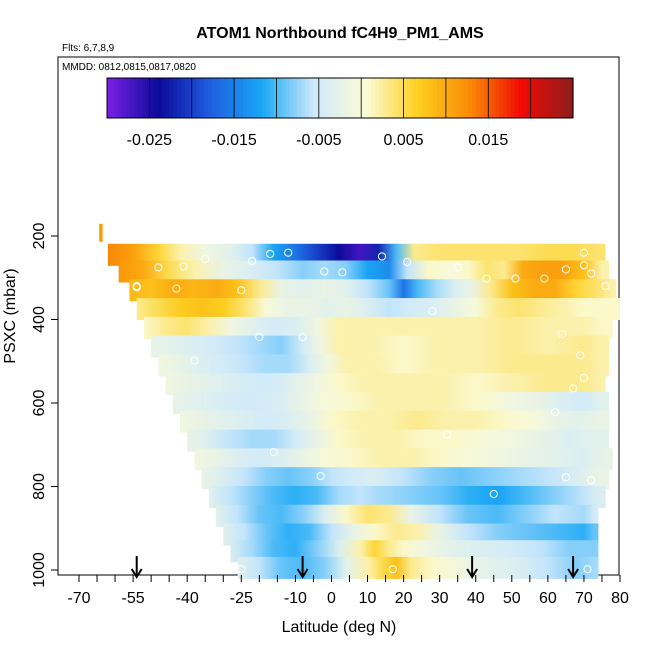 Image resolution: width=650 pixels, height=650 pixels. What do you see at coordinates (149, 140) in the screenshot?
I see `colorbar-tick-label: -0.025` at bounding box center [149, 140].